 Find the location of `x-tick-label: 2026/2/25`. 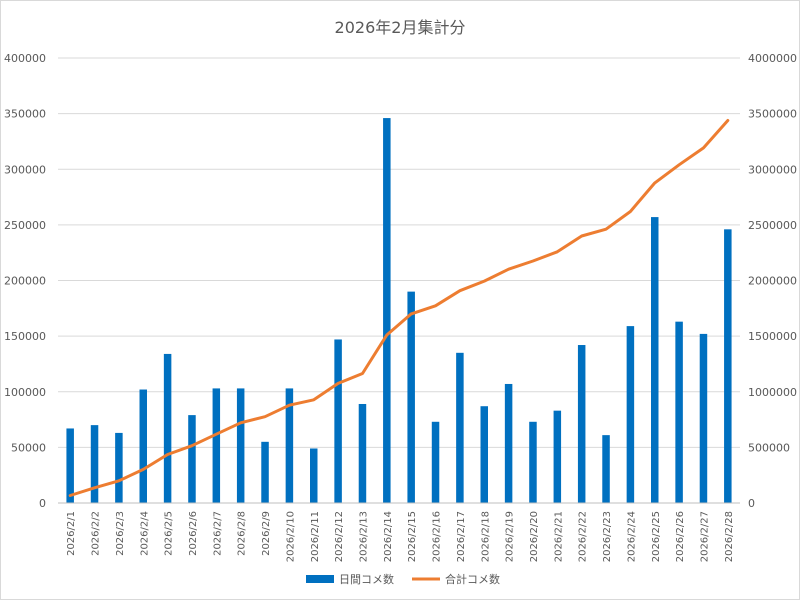

x-tick-label: 2026/2/25 is located at coordinates (656, 536).